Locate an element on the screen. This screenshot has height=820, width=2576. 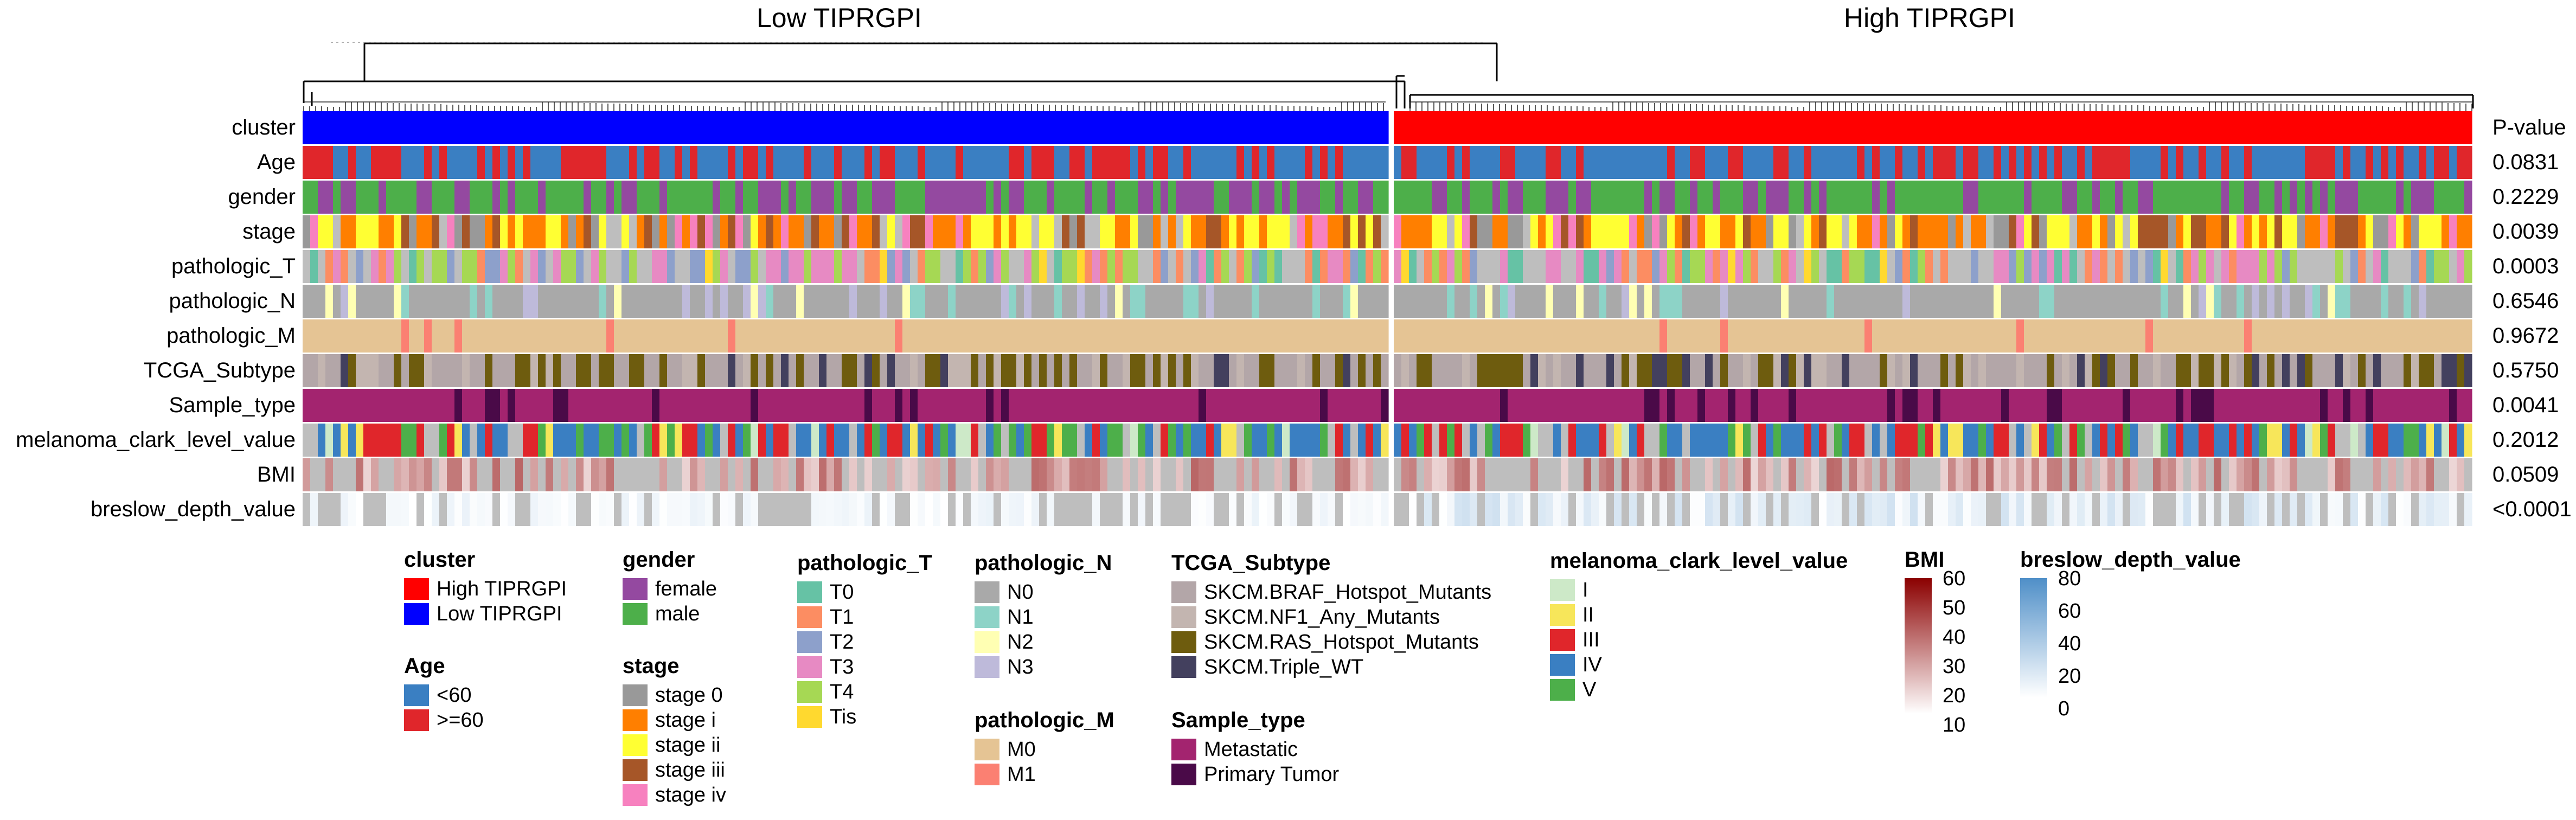
colorbar-tick: 0 is located at coordinates (2064, 708).